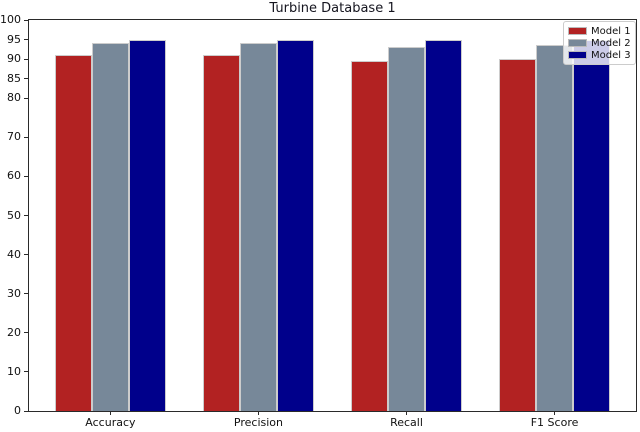 The width and height of the screenshot is (640, 432). Describe the element at coordinates (73, 233) in the screenshot. I see `bar-model-1-accuracy` at that location.